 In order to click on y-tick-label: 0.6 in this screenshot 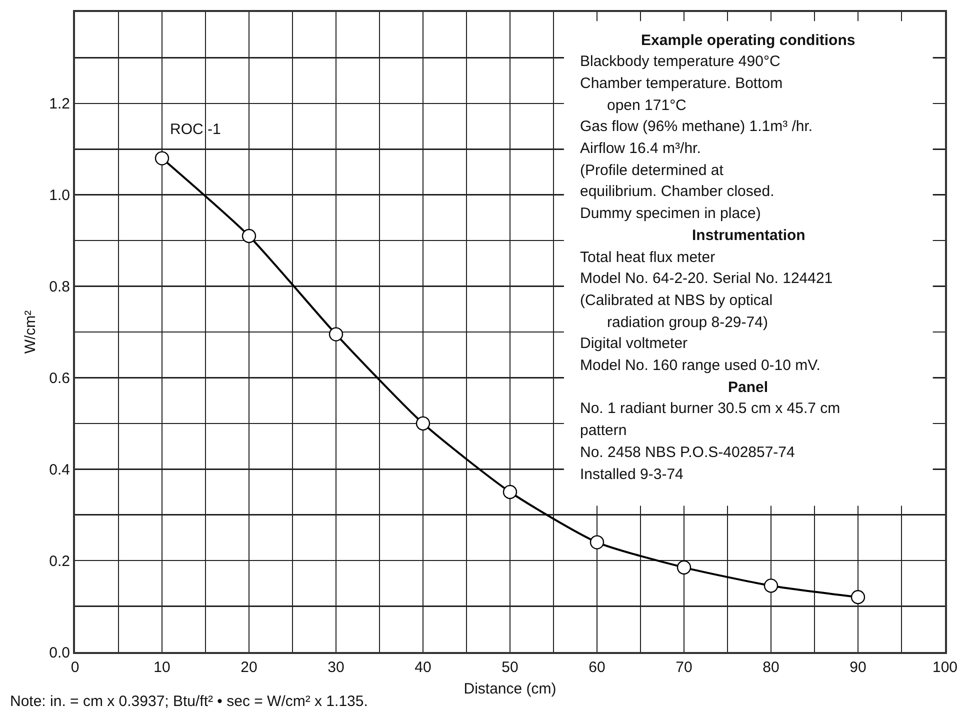, I will do `click(59, 378)`.